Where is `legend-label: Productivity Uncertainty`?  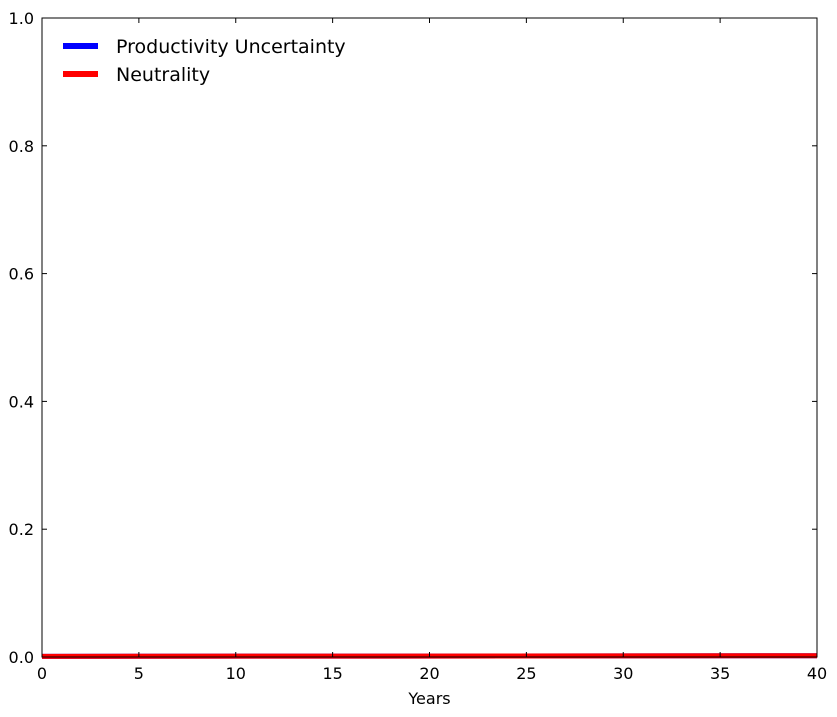
legend-label: Productivity Uncertainty is located at coordinates (231, 47).